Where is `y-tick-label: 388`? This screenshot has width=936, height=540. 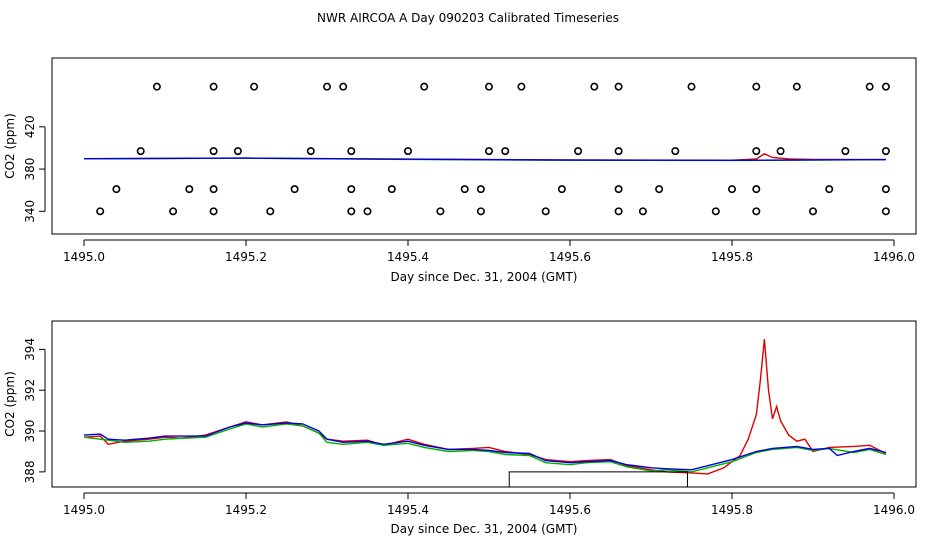 y-tick-label: 388 is located at coordinates (30, 471).